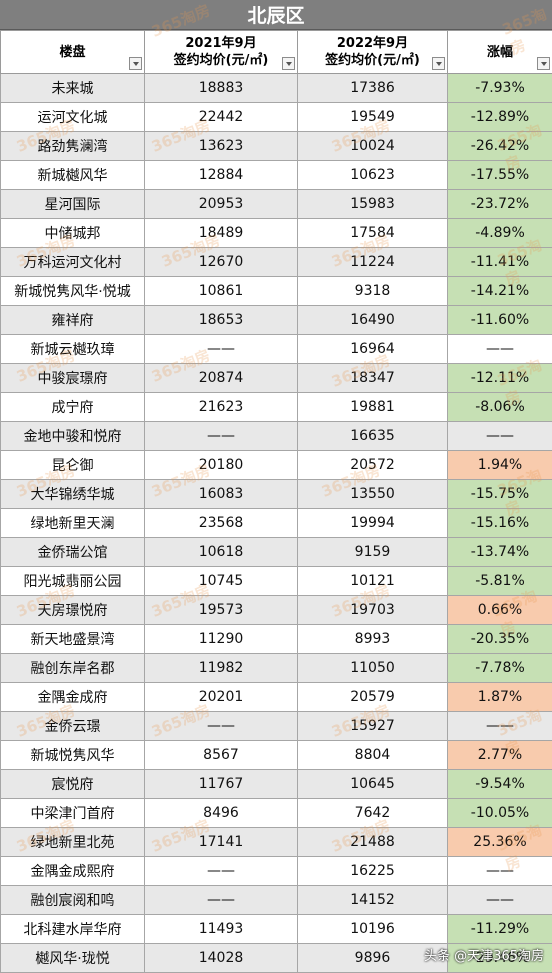 The image size is (552, 973). I want to click on cell-price-2021: 10745, so click(221, 581).